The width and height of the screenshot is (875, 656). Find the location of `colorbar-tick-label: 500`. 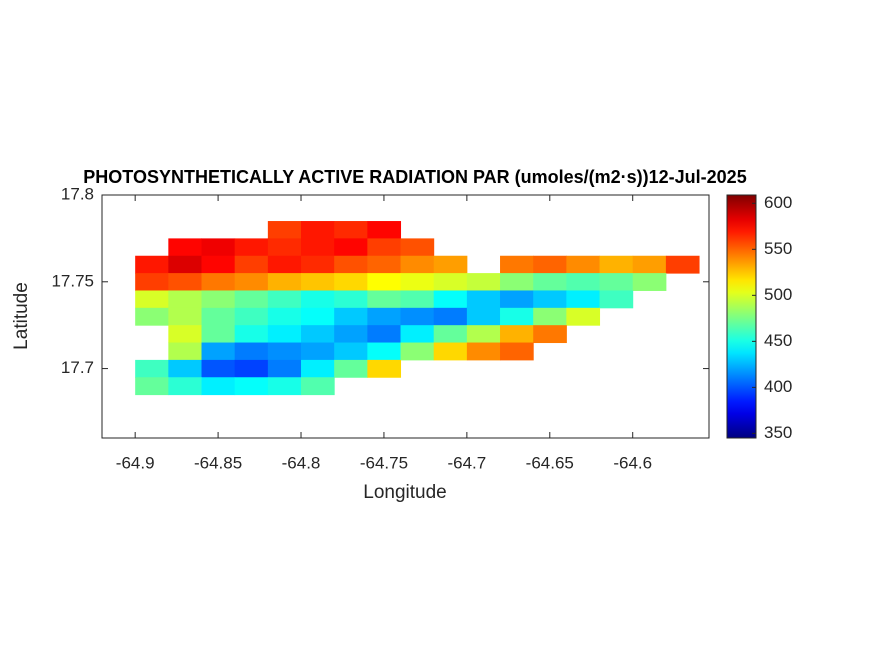

colorbar-tick-label: 500 is located at coordinates (778, 294).